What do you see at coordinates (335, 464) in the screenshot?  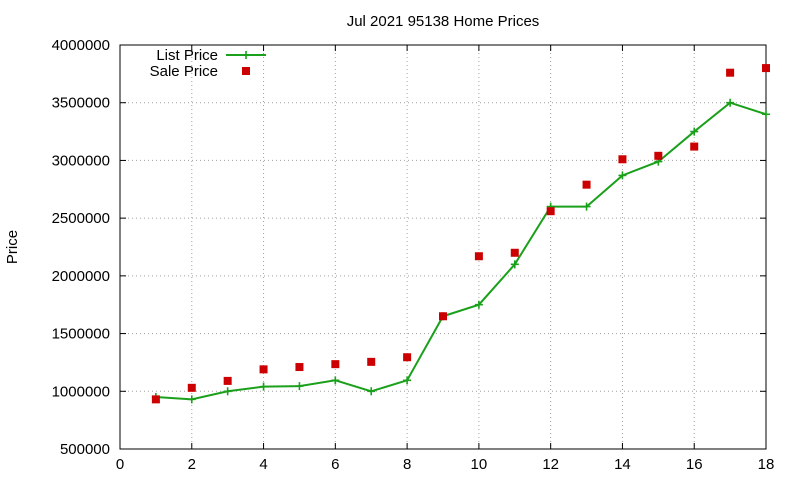 I see `x-tick-label: 6` at bounding box center [335, 464].